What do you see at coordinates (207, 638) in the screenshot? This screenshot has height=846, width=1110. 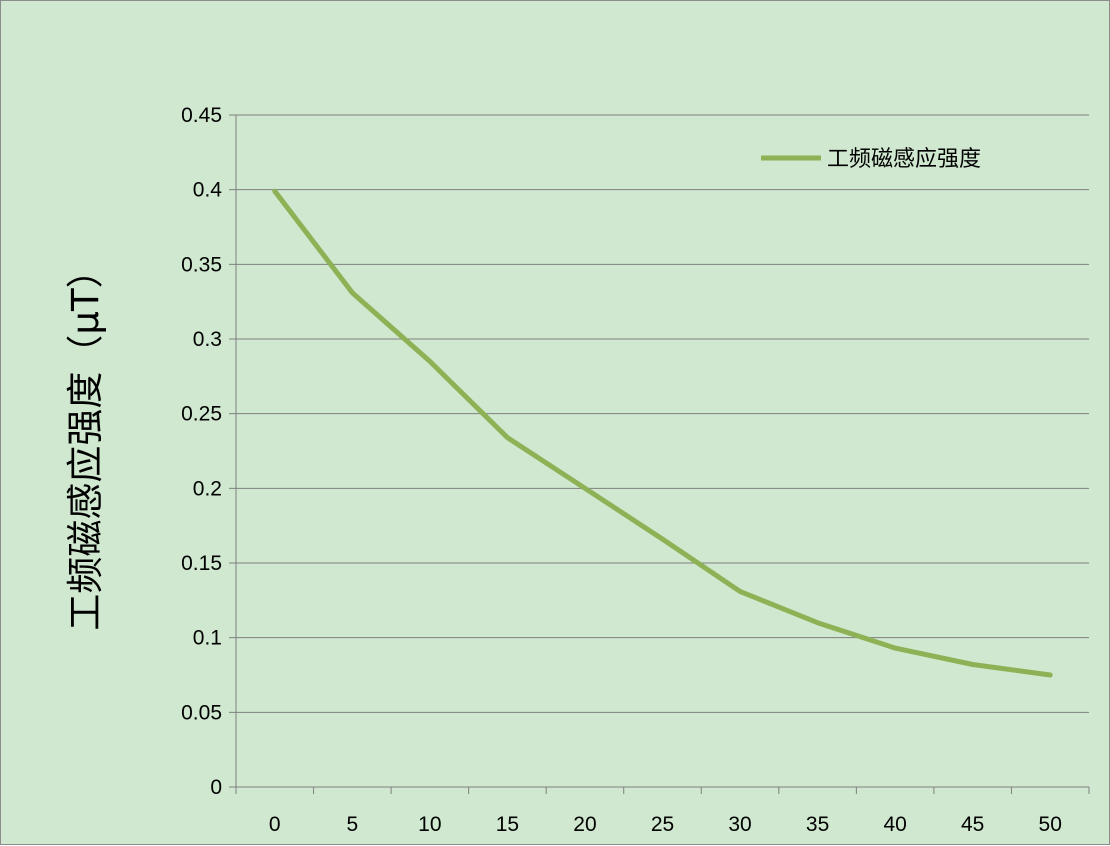 I see `y-tick-label: 0.1` at bounding box center [207, 638].